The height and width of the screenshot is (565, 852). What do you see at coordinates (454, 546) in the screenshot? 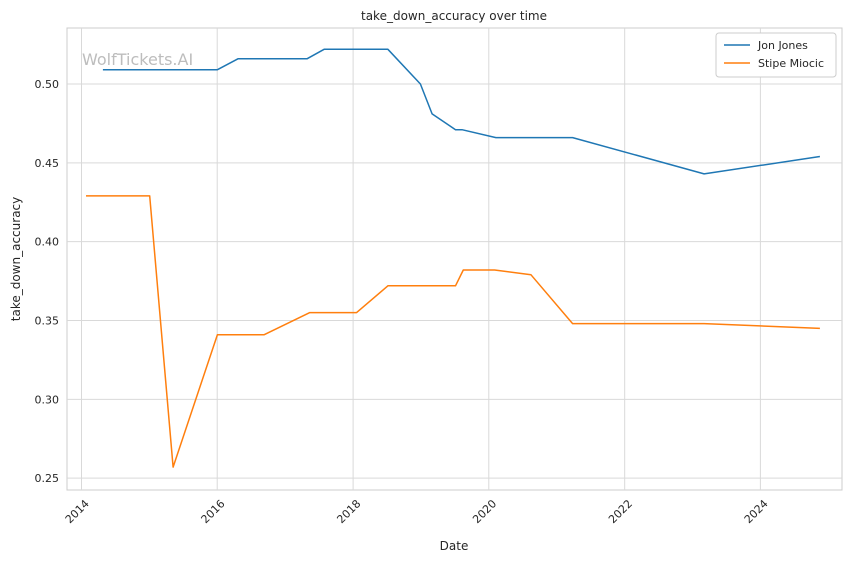
I see `x-axis-label: Date` at bounding box center [454, 546].